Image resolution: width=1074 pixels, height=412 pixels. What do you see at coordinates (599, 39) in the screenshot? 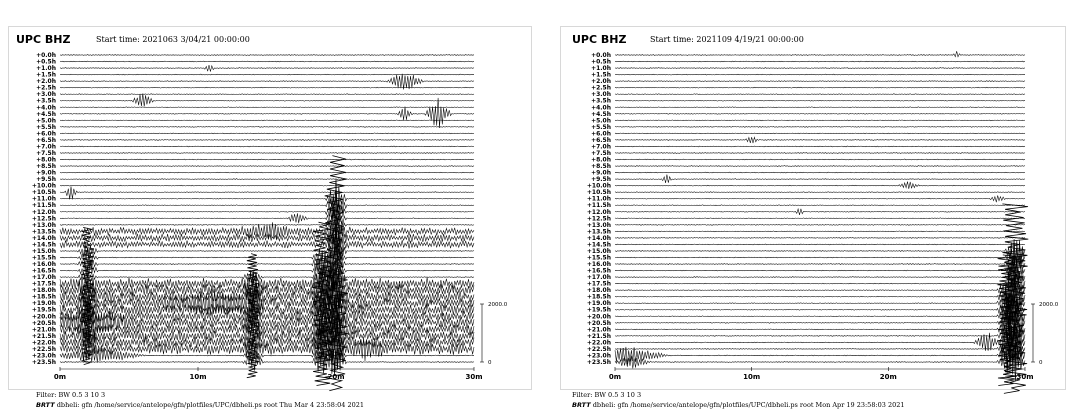
I see `station-title: UPC BHZ` at bounding box center [599, 39].